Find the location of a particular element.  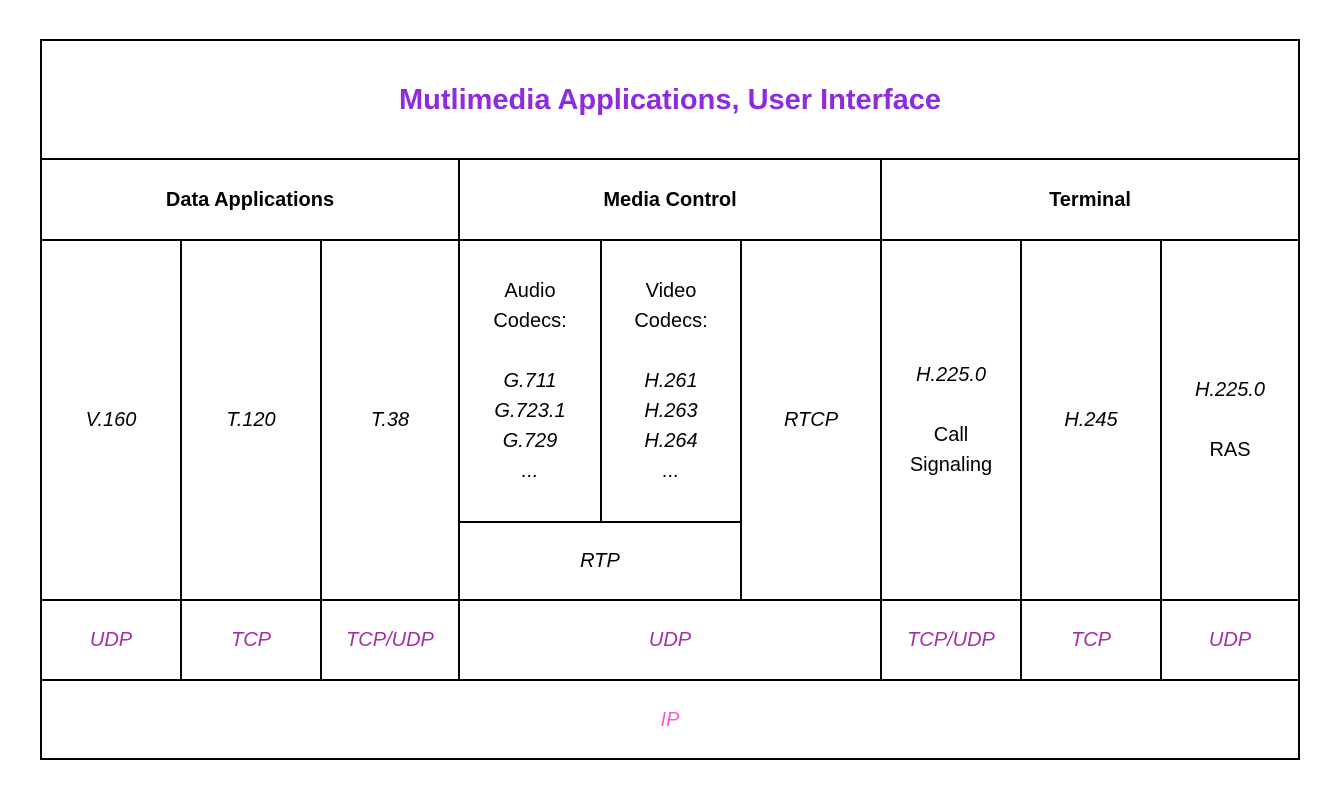

video-codec-item: H.263 is located at coordinates (671, 411).